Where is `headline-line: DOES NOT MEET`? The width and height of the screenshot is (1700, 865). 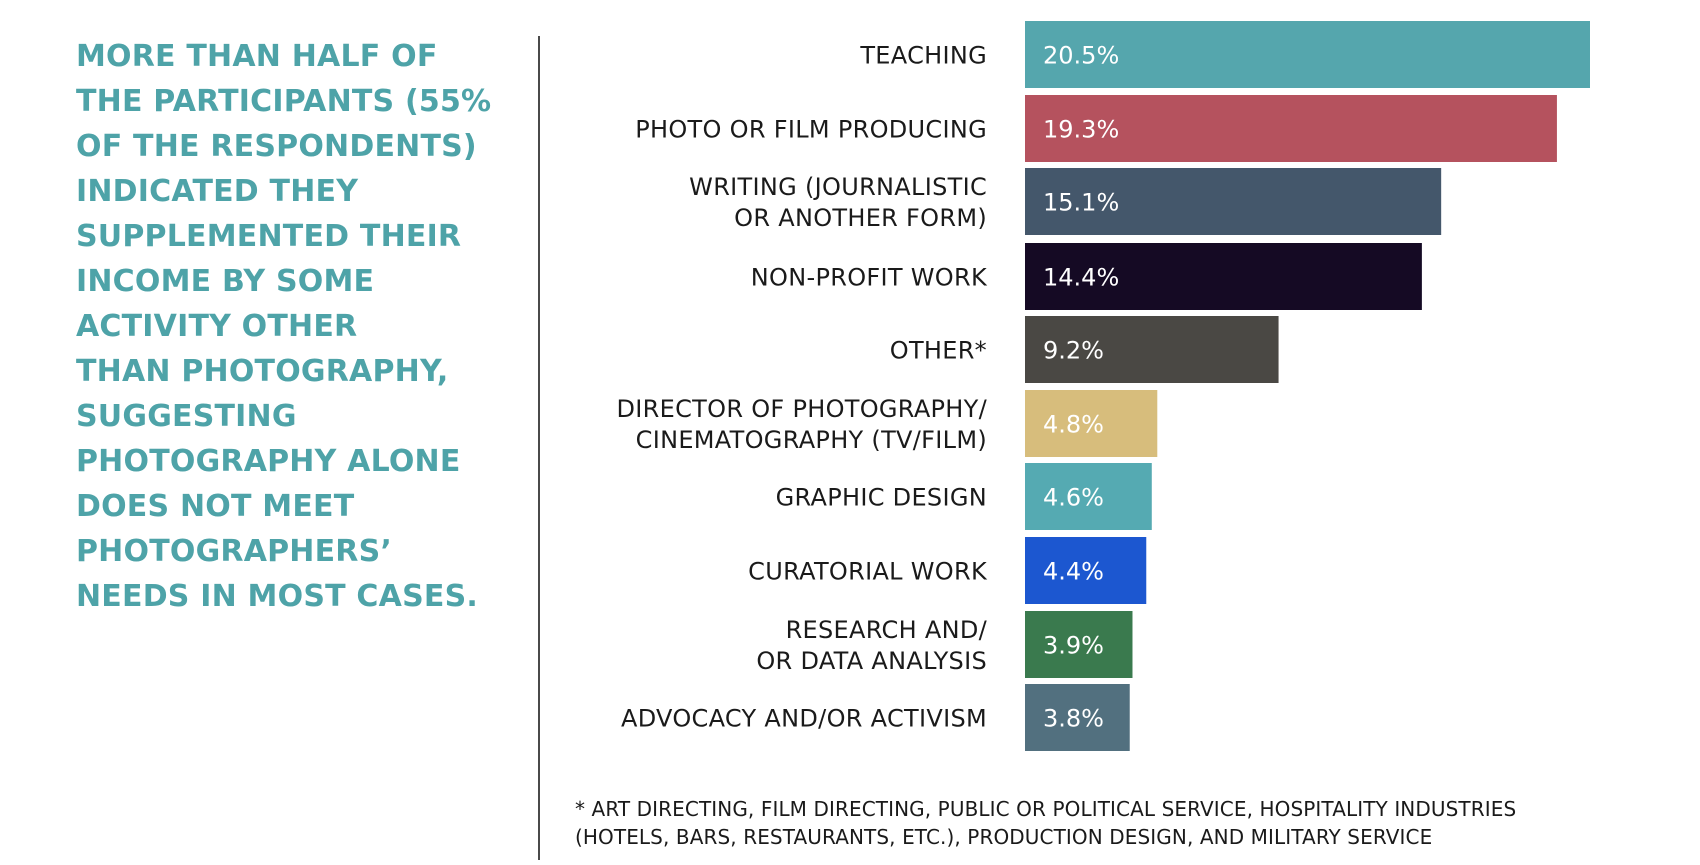 headline-line: DOES NOT MEET is located at coordinates (215, 506).